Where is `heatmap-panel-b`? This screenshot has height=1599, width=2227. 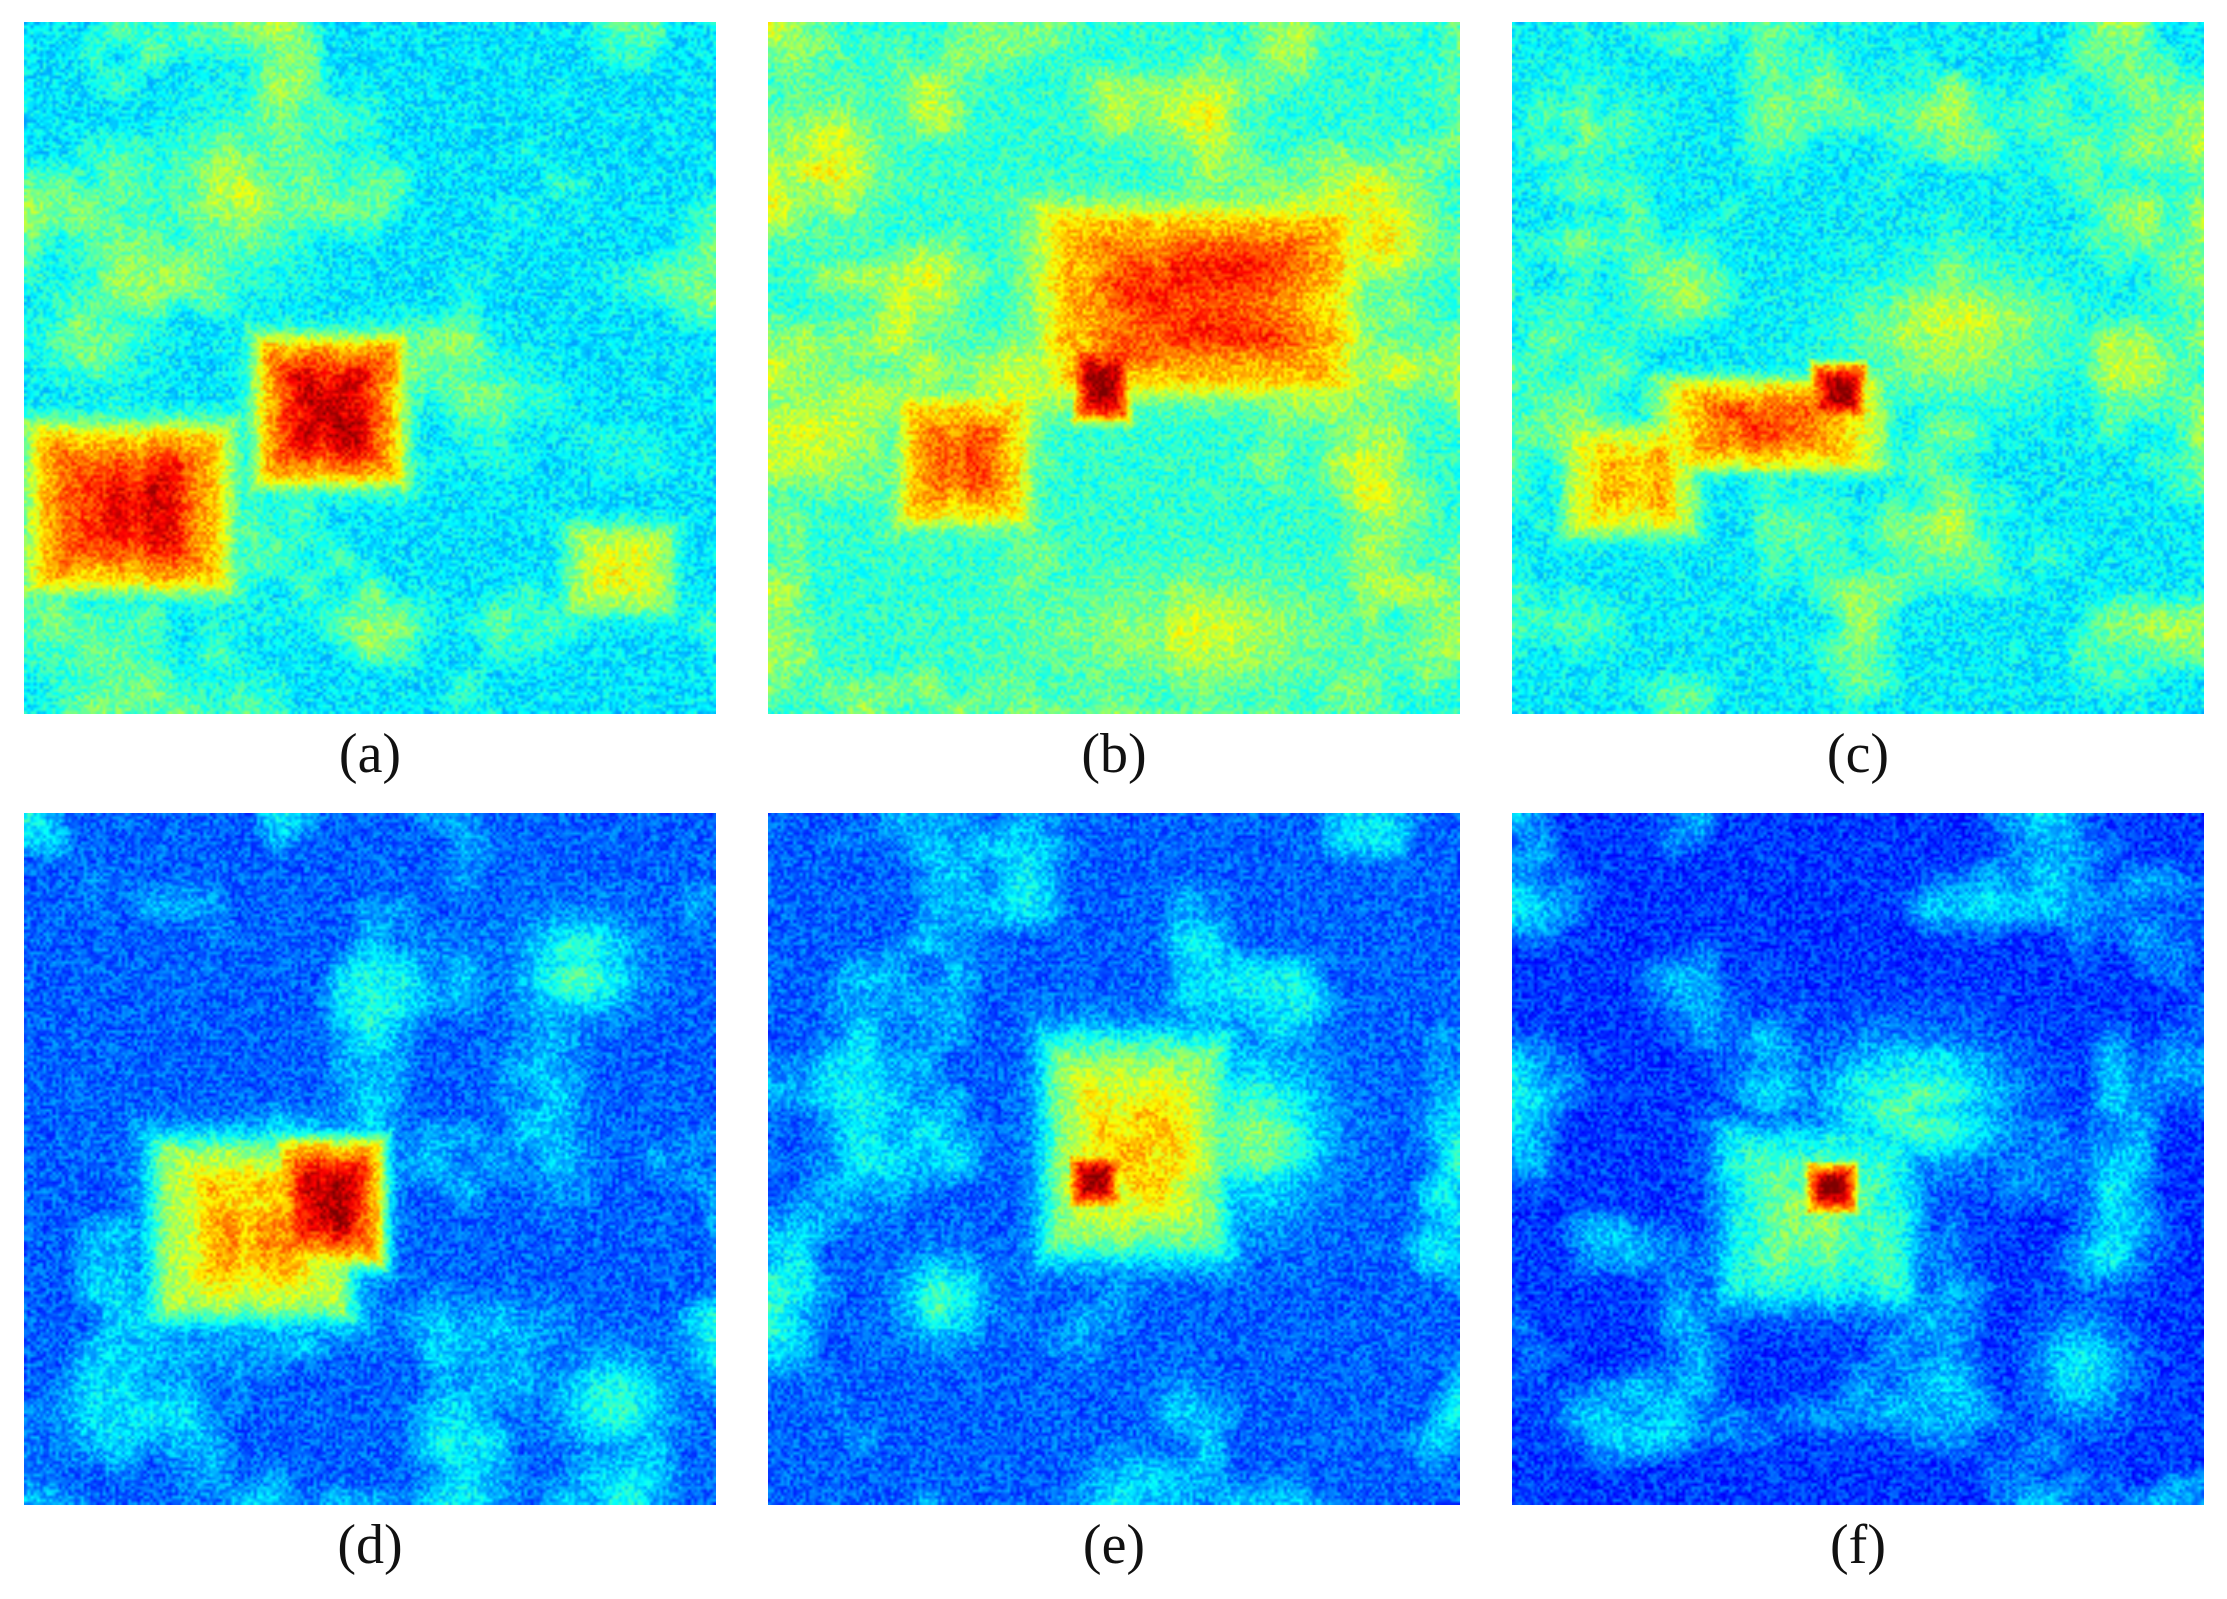 heatmap-panel-b is located at coordinates (1114, 368).